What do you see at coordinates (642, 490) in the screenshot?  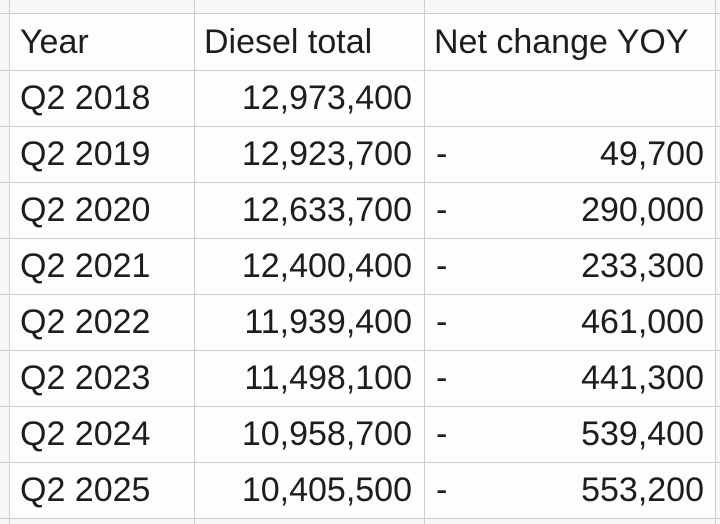 I see `net-change-value: 553,200` at bounding box center [642, 490].